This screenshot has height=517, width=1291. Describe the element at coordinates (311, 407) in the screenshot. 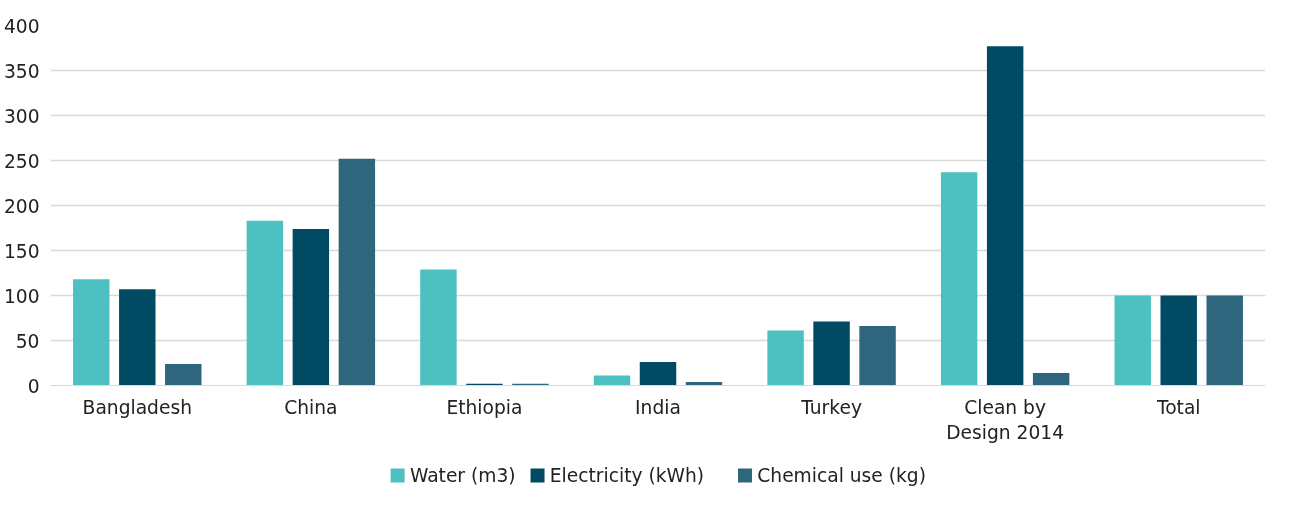

I see `x-tick-label: China` at that location.